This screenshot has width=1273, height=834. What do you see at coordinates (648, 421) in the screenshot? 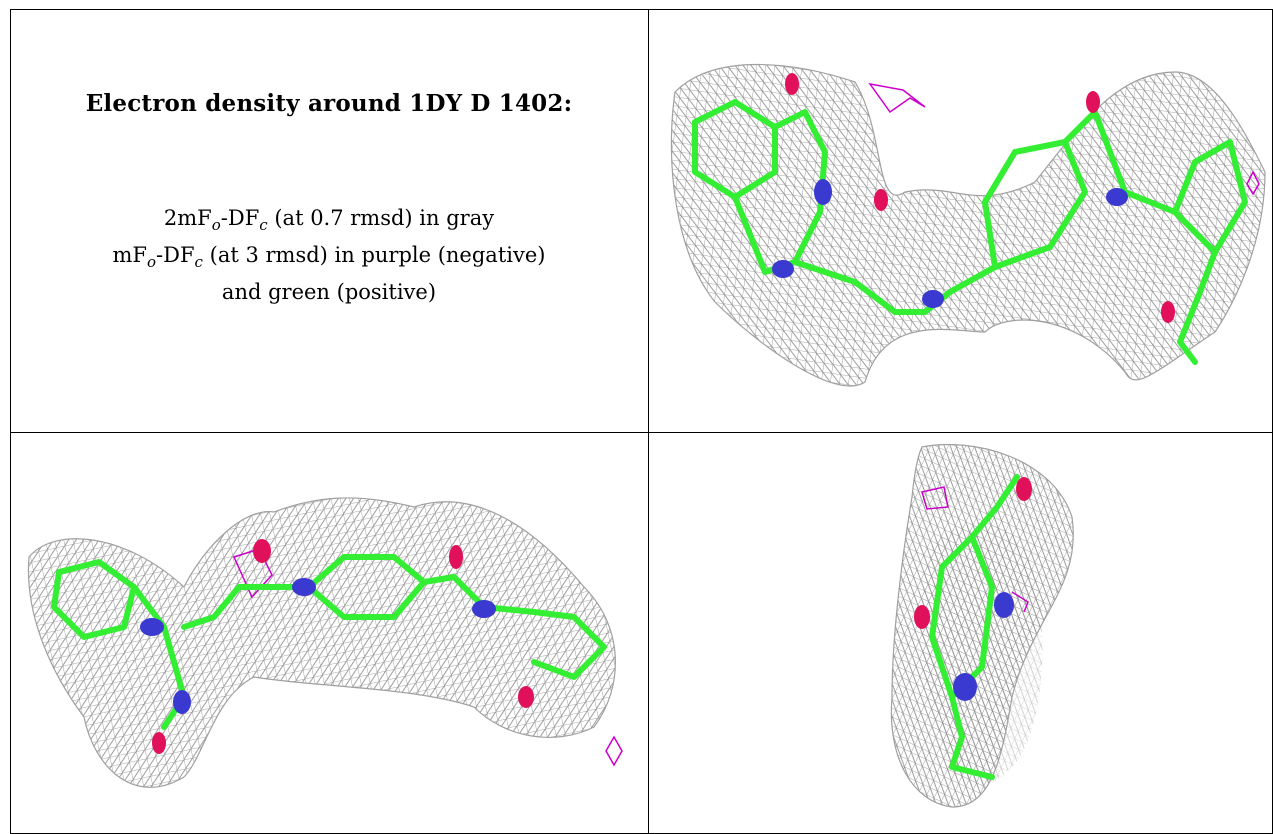
I see `table-column-divider` at bounding box center [648, 421].